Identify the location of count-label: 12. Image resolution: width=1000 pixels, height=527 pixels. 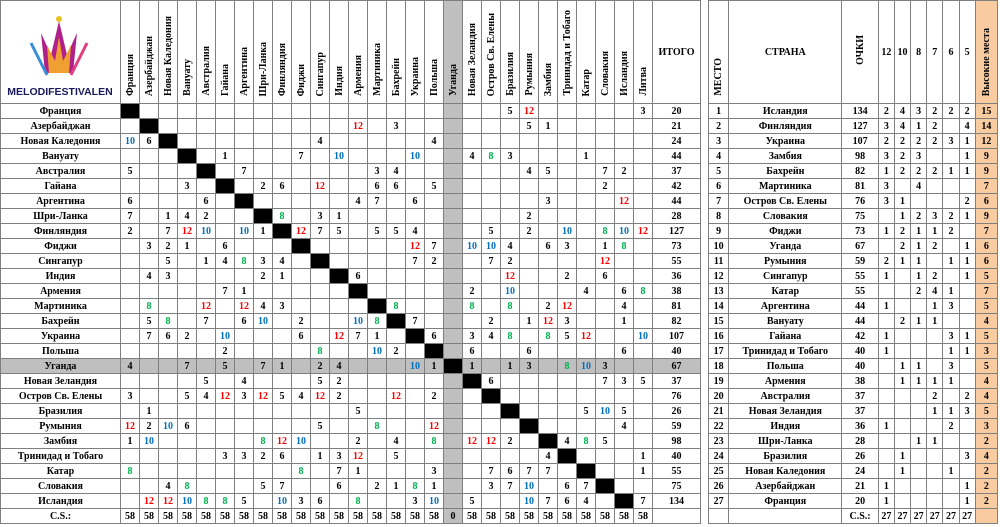
(886, 52).